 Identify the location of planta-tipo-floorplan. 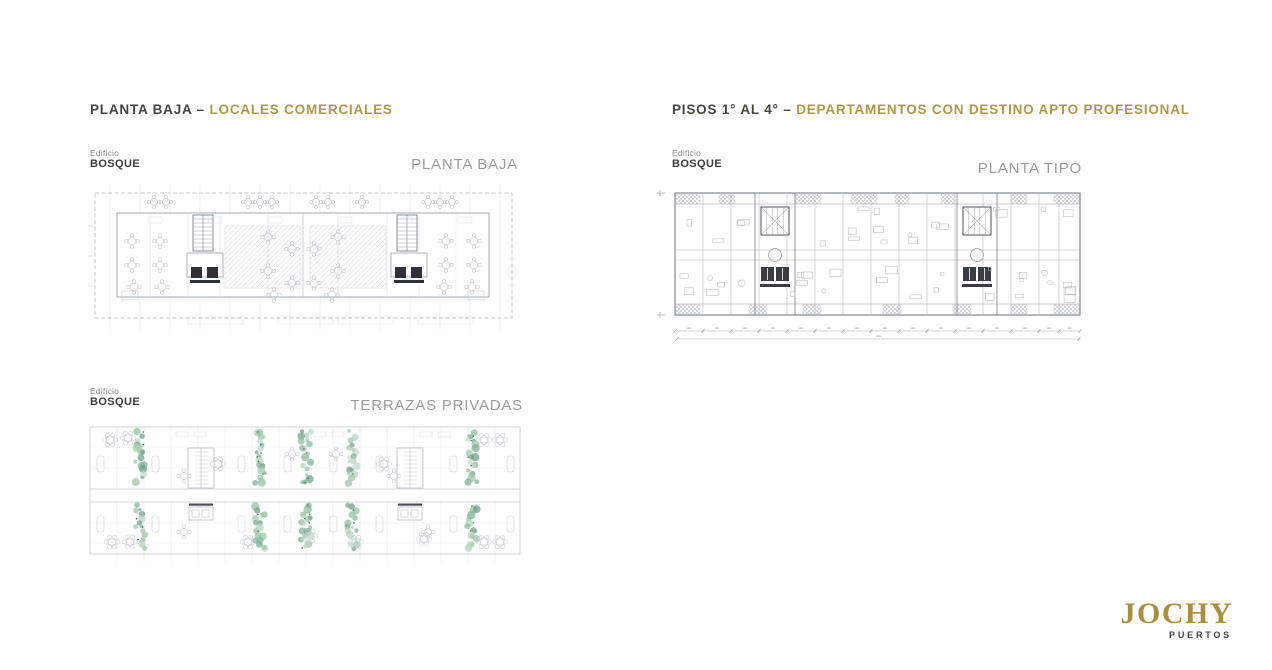
(869, 266).